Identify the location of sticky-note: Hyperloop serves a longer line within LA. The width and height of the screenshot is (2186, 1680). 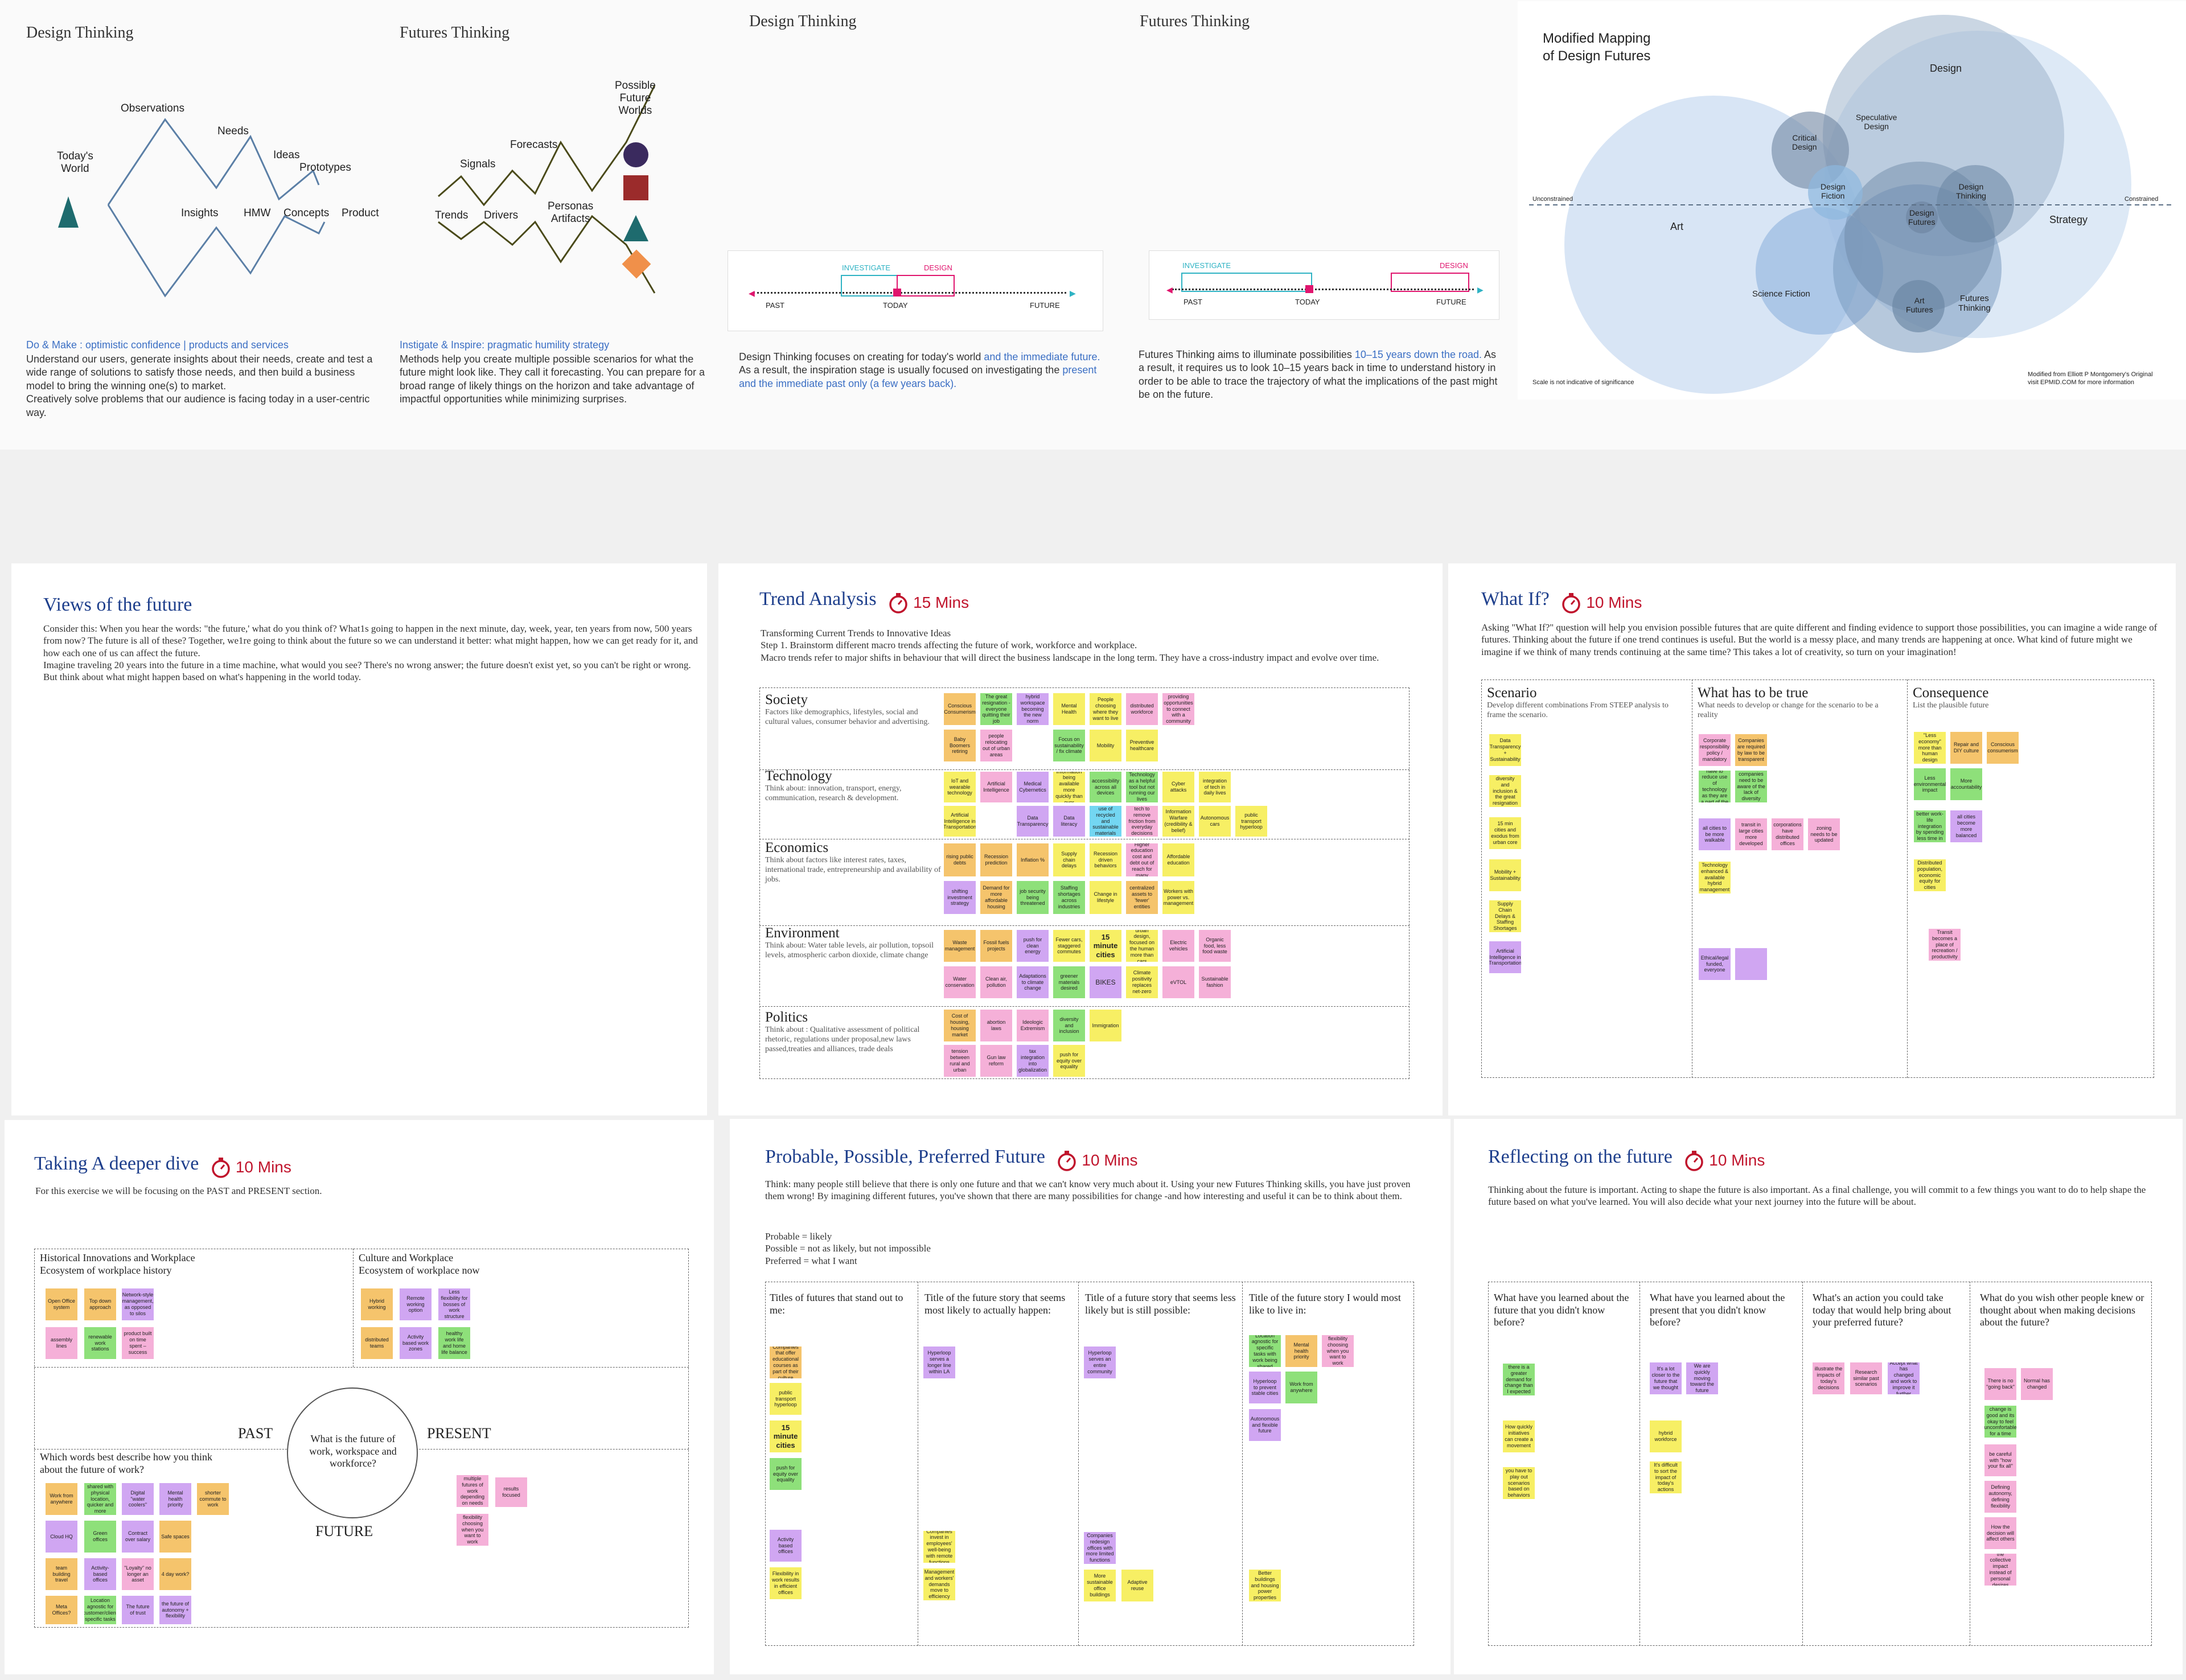
(939, 1362).